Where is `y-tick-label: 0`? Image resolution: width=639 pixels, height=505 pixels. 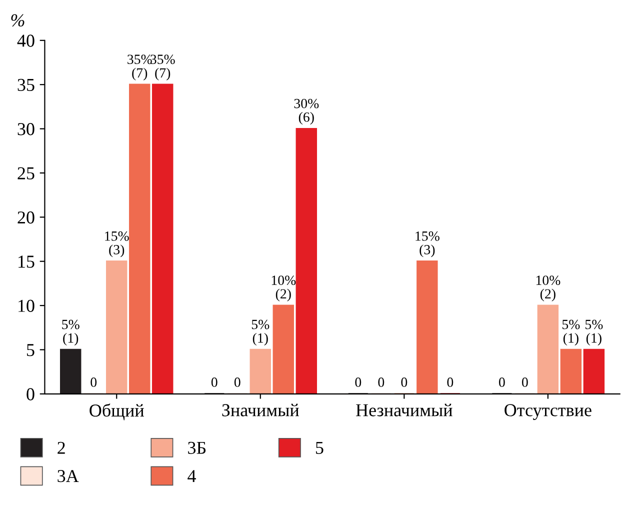
y-tick-label: 0 is located at coordinates (30, 394).